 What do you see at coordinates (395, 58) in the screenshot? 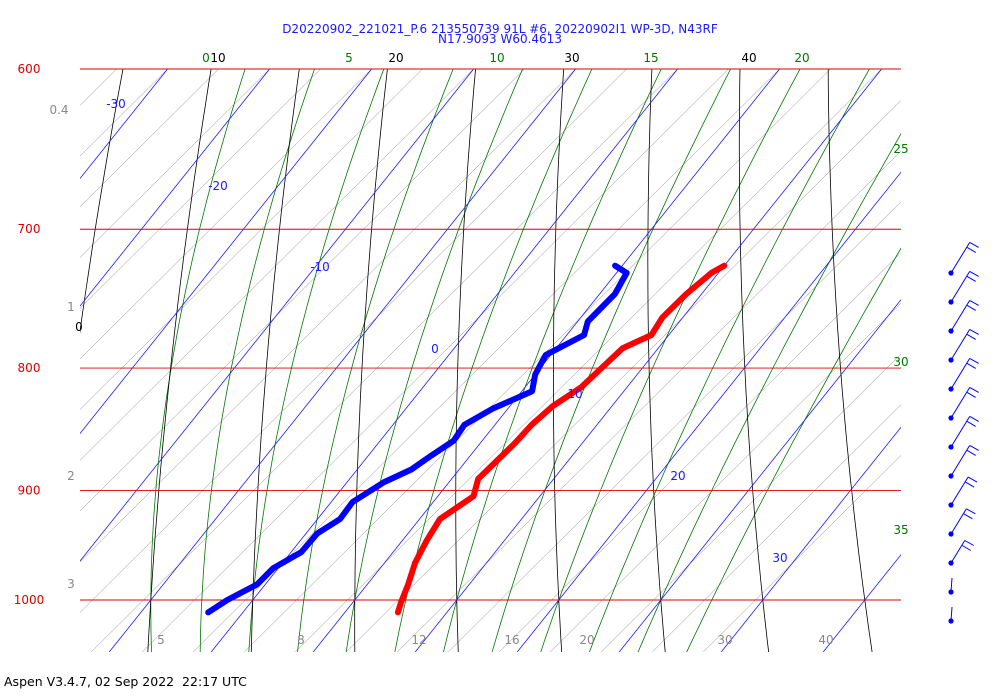
I see `dry-adiabat-label: 20` at bounding box center [395, 58].